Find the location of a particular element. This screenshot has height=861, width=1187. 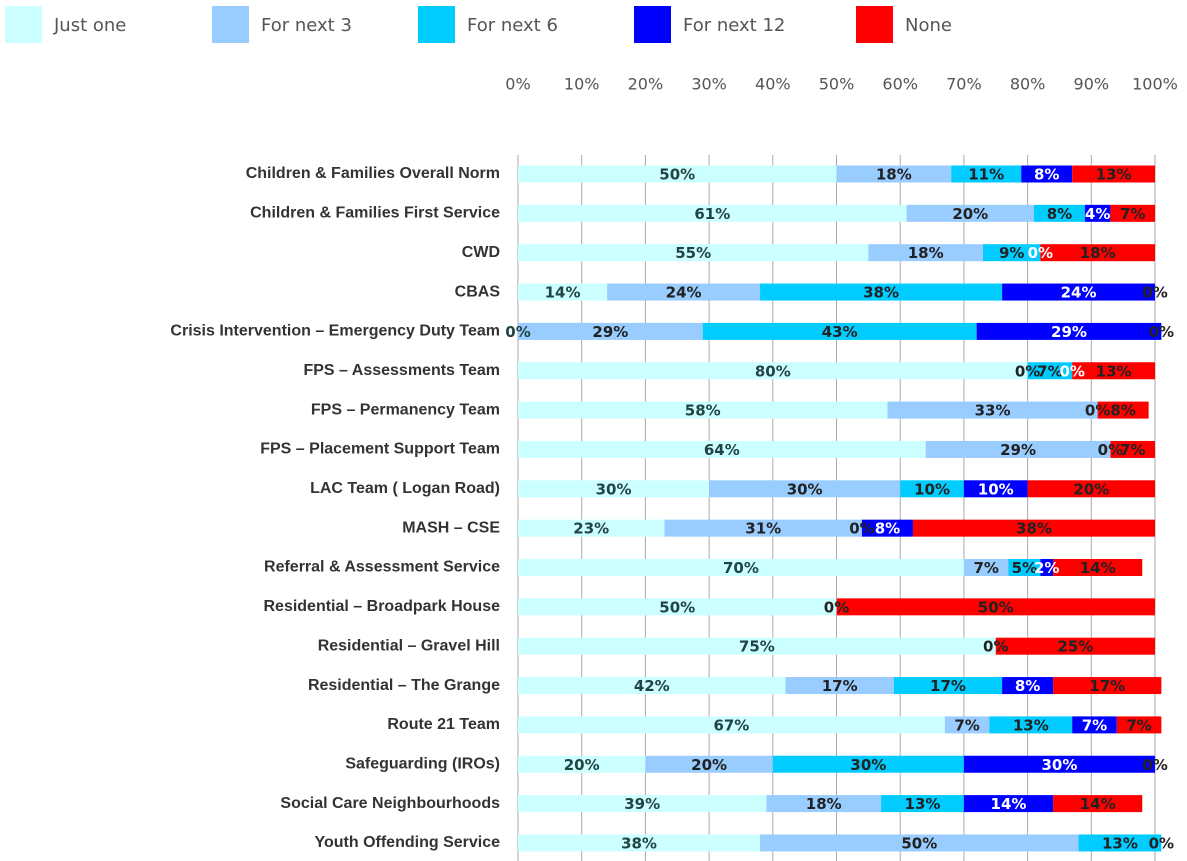

value-label: 25% is located at coordinates (1075, 647).